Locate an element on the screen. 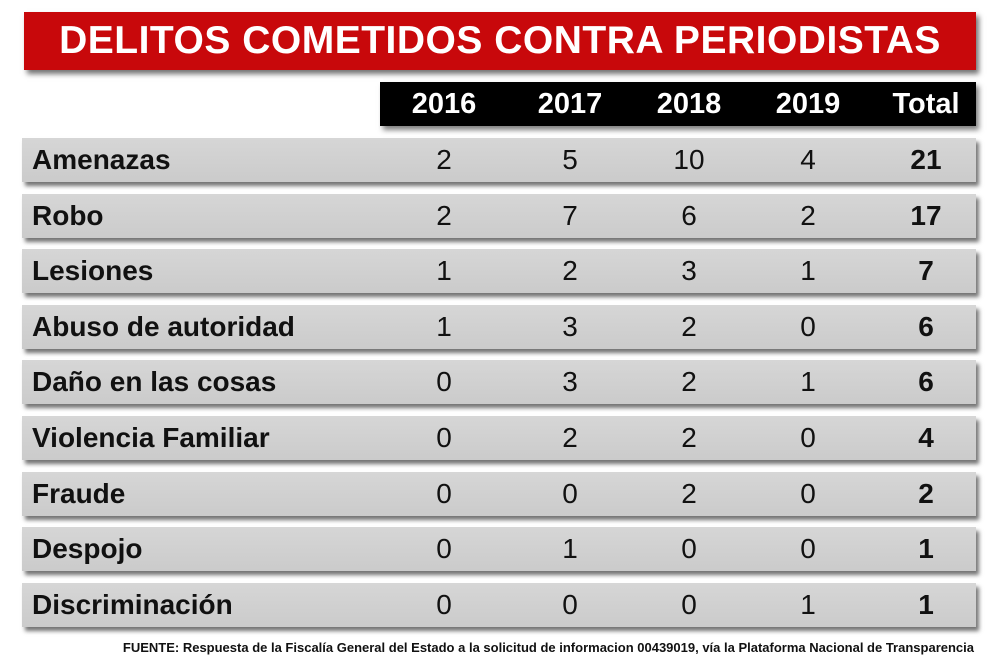 Image resolution: width=1000 pixels, height=666 pixels. row-value-2019: 2 is located at coordinates (808, 215).